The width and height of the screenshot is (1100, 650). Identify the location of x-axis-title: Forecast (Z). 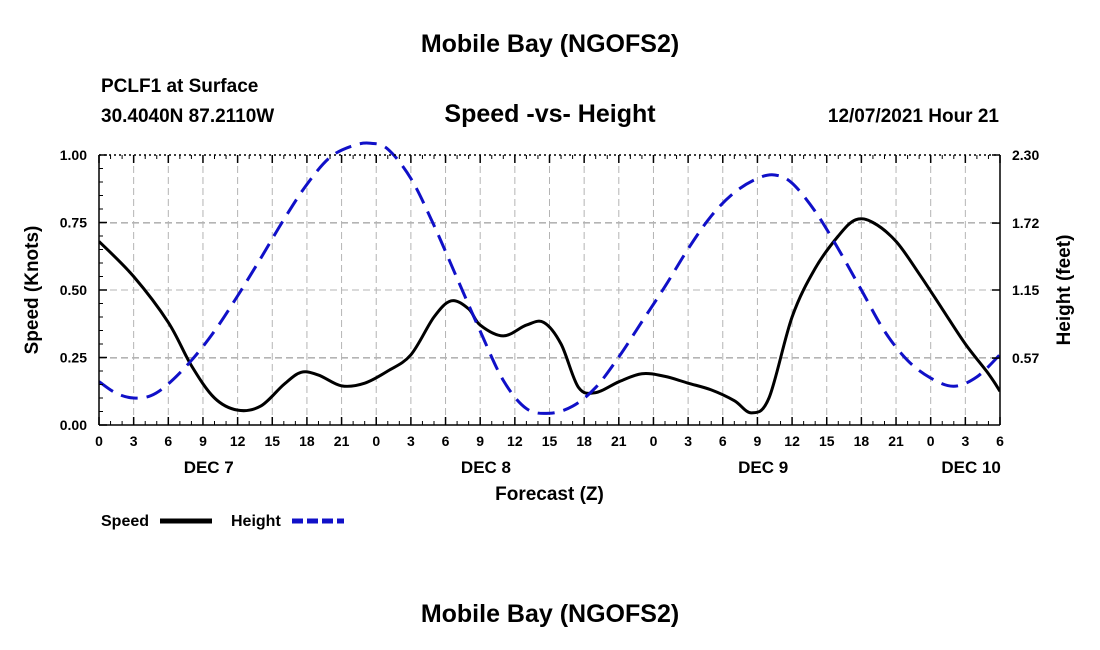
(549, 494).